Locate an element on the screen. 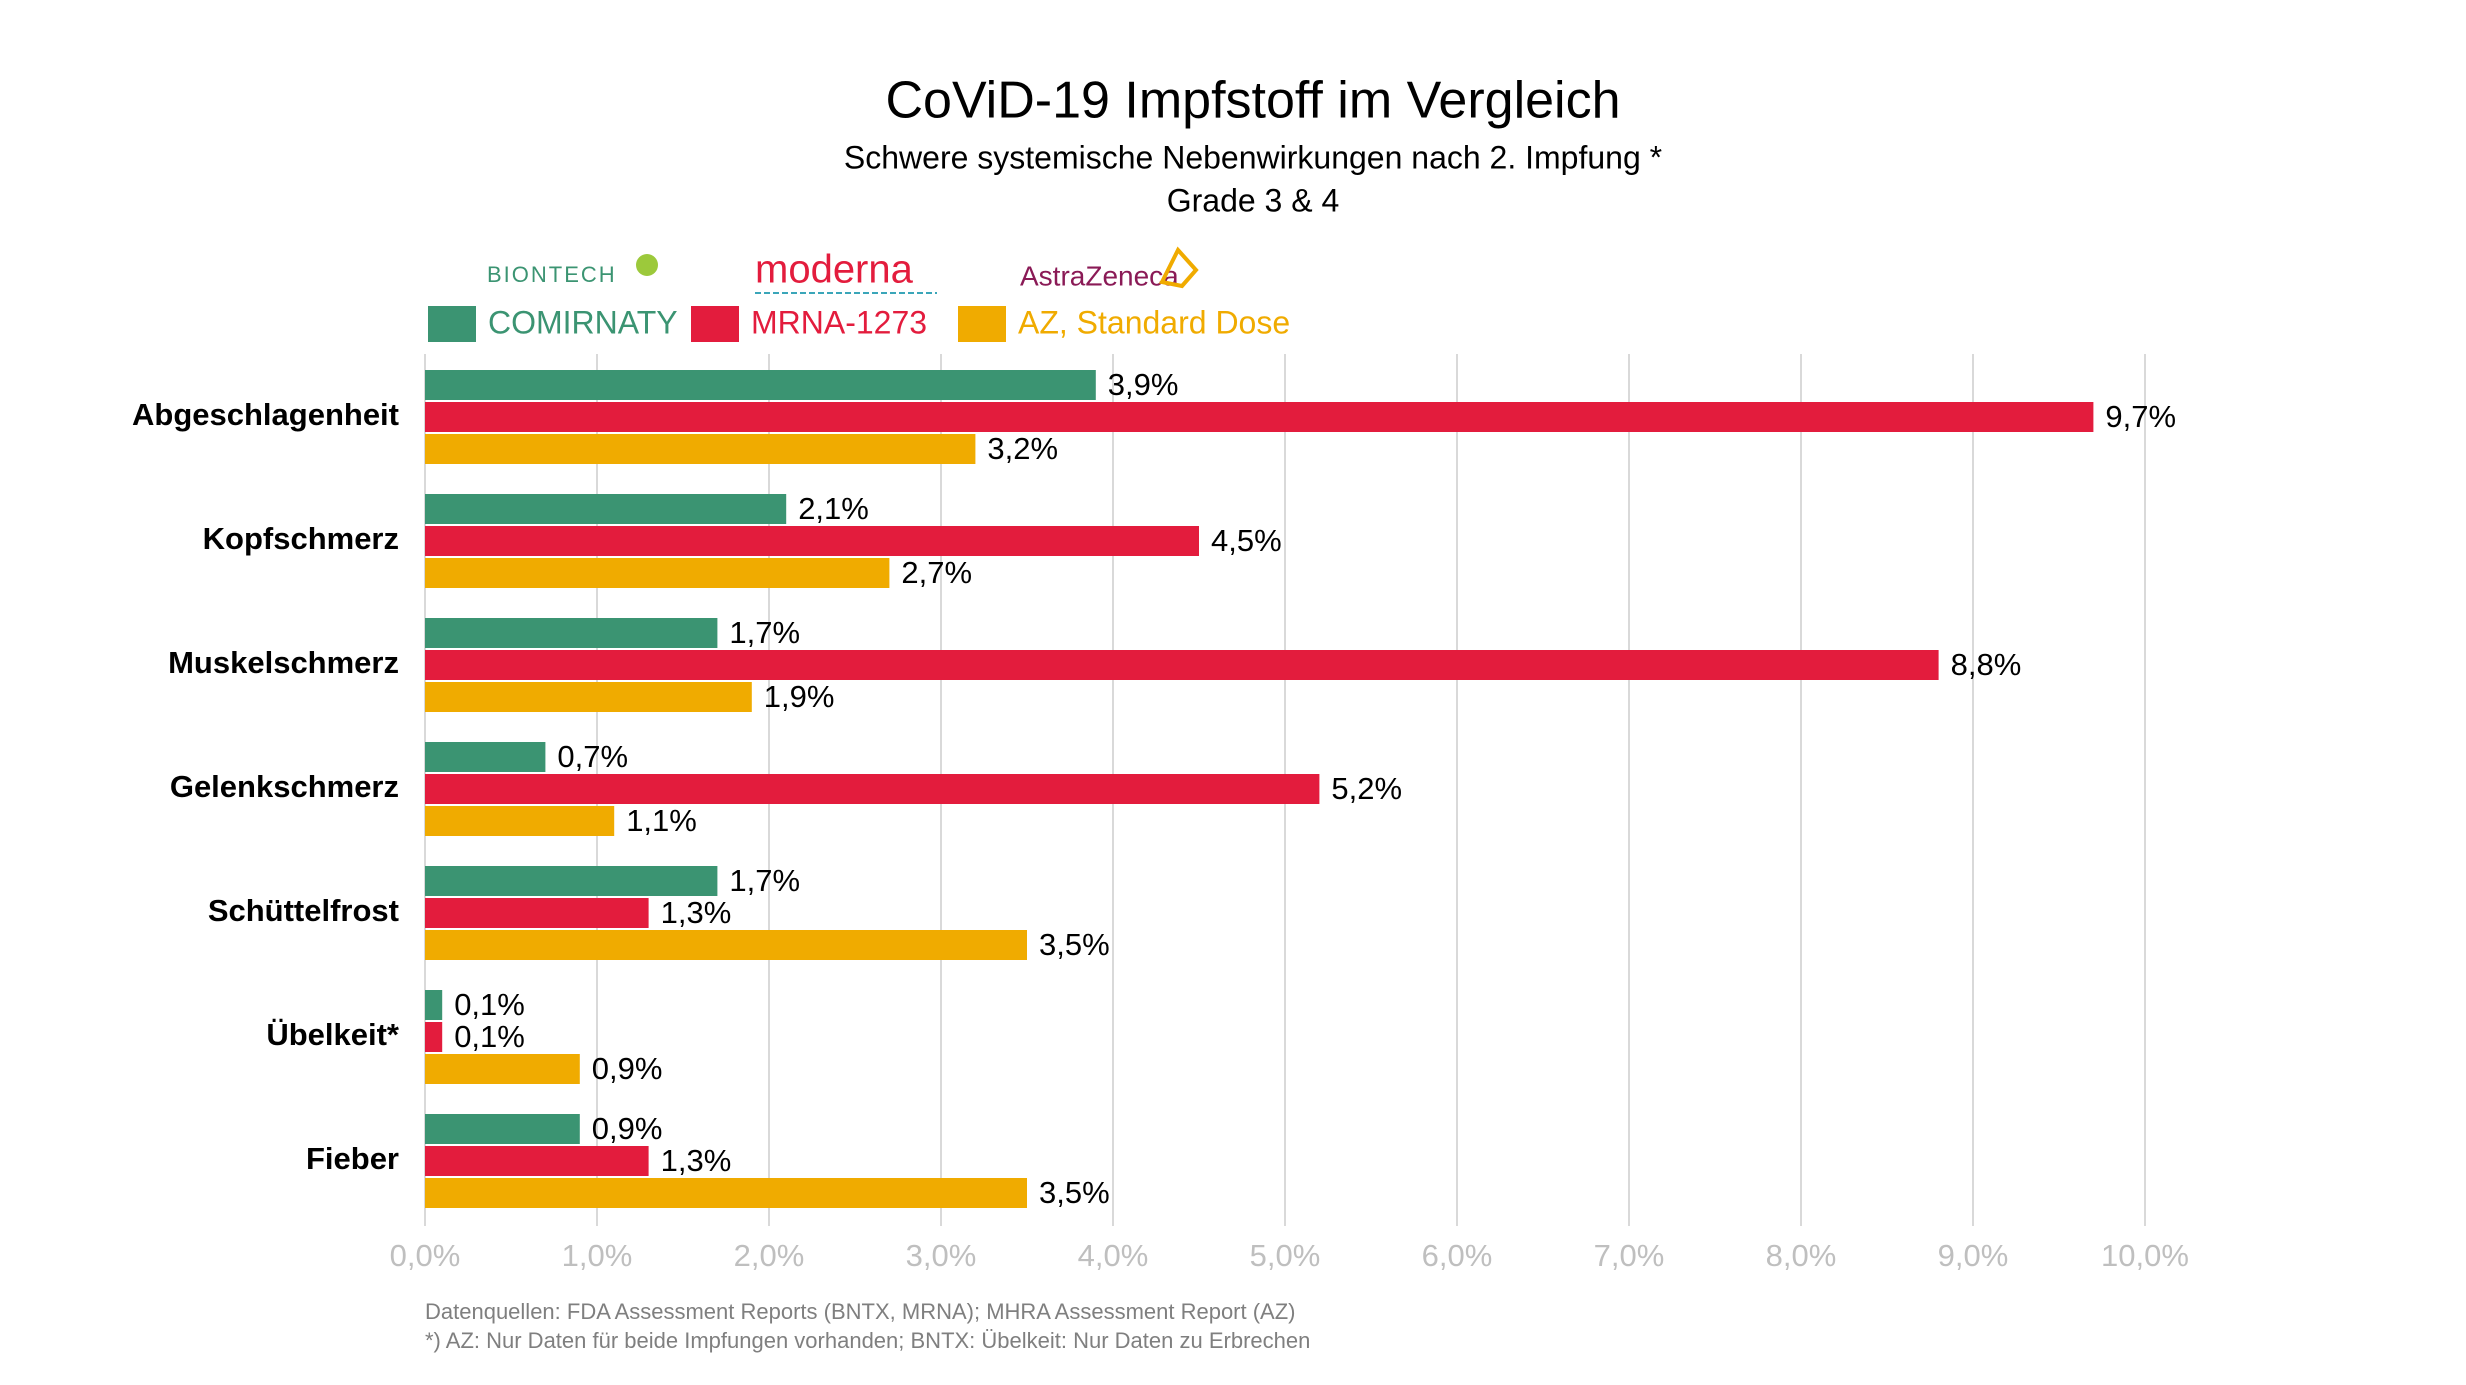 The image size is (2466, 1385). legend-label: AZ, Standard Dose is located at coordinates (1154, 322).